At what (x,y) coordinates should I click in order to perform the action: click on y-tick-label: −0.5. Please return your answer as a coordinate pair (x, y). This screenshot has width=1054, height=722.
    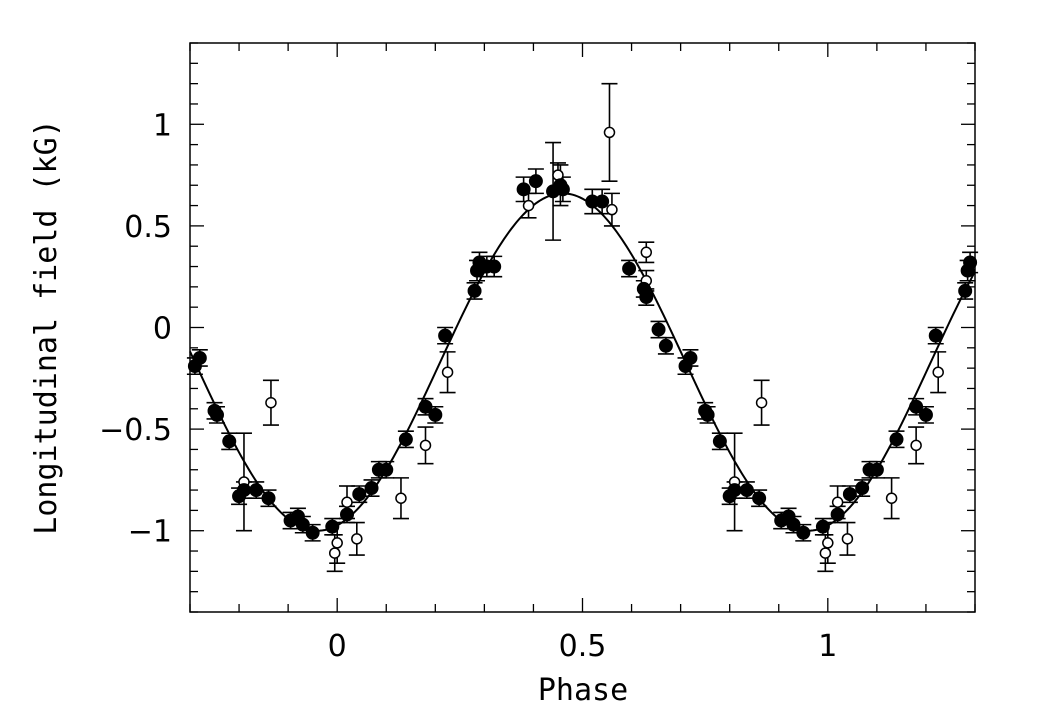
    Looking at the image, I should click on (135, 430).